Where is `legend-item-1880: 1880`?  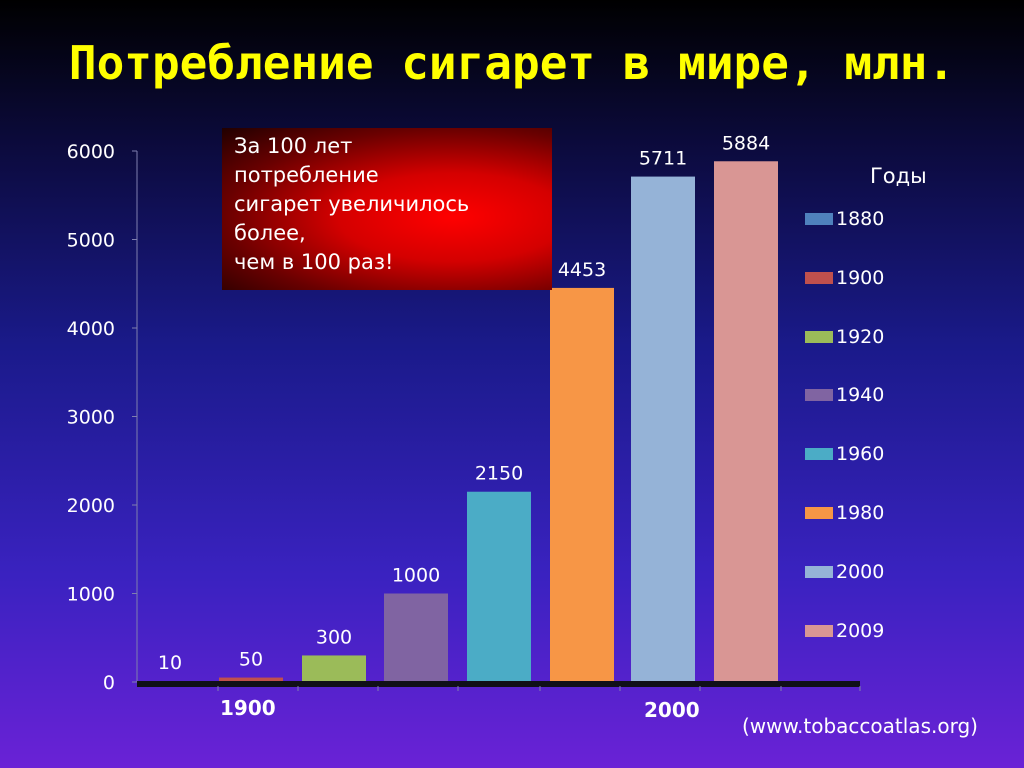 legend-item-1880: 1880 is located at coordinates (844, 219).